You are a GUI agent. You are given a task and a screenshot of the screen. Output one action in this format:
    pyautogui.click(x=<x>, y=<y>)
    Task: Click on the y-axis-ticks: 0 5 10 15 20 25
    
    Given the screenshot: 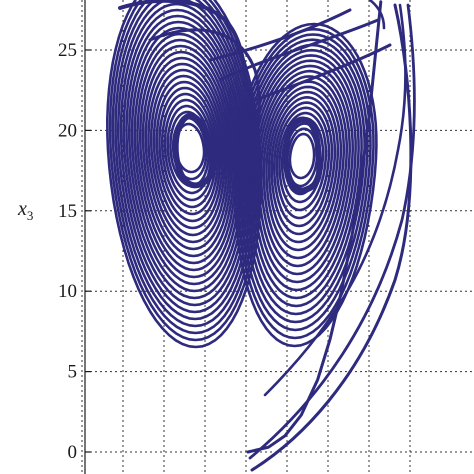 What is the action you would take?
    pyautogui.click(x=74, y=251)
    